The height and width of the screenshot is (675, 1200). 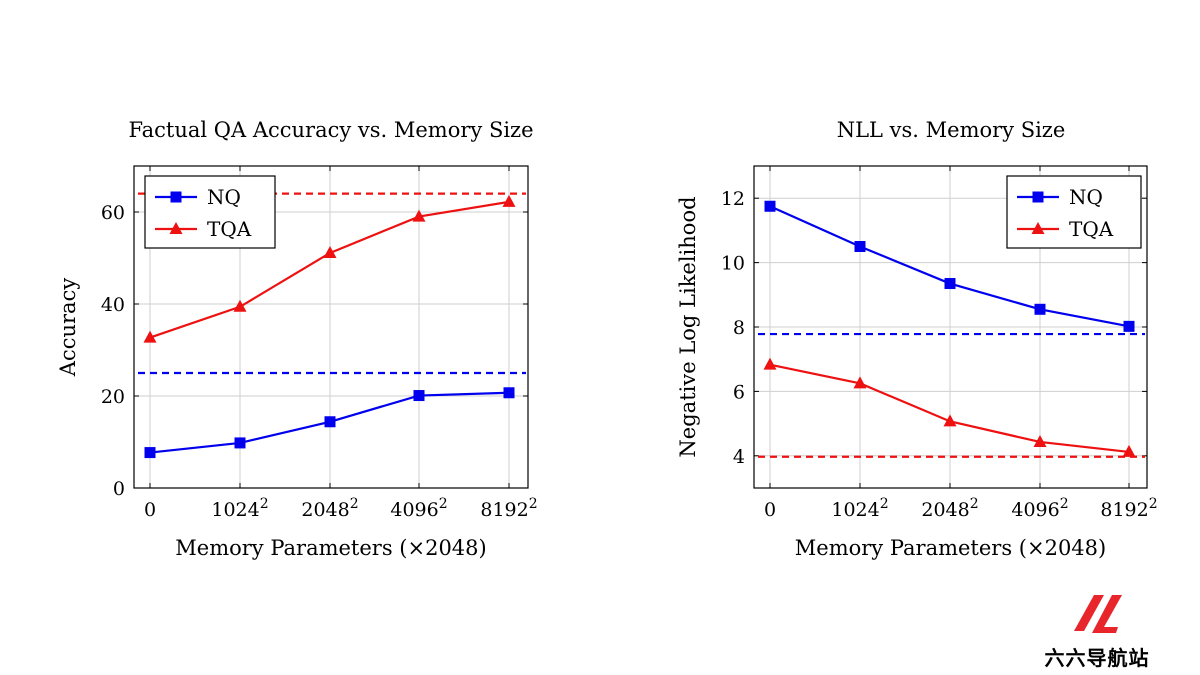 What do you see at coordinates (119, 489) in the screenshot?
I see `y-tick-label: 0` at bounding box center [119, 489].